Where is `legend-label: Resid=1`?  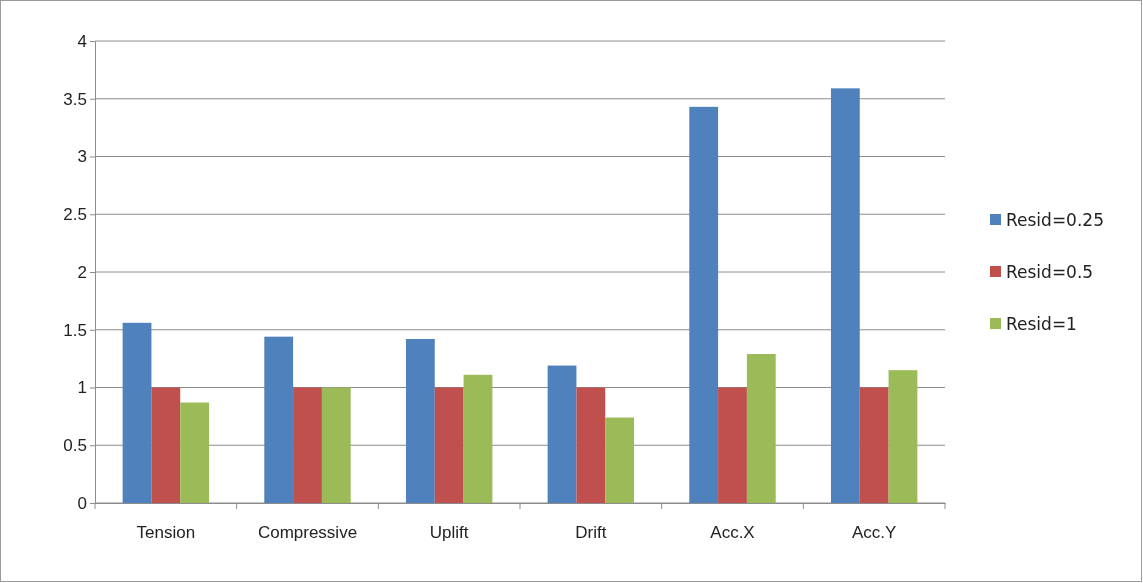
legend-label: Resid=1 is located at coordinates (1041, 324).